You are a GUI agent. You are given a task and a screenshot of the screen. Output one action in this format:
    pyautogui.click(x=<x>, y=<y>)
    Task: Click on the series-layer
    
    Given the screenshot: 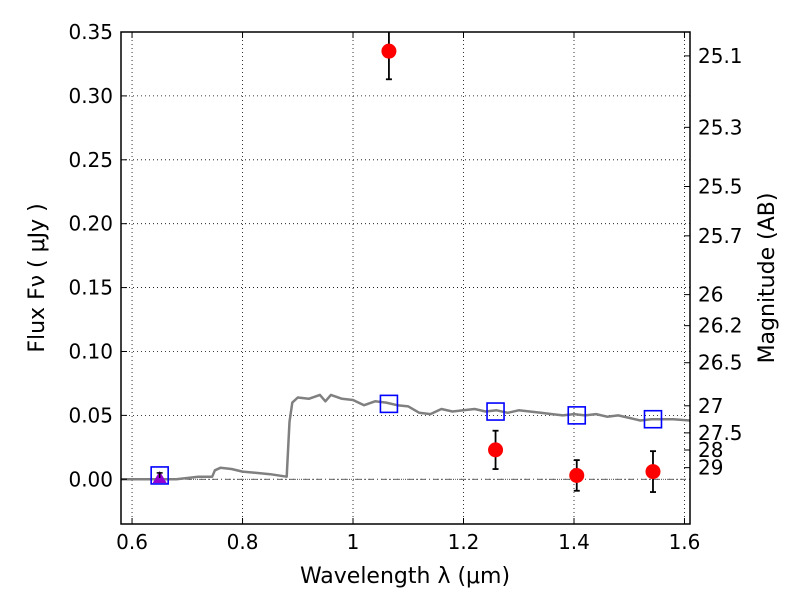 What is the action you would take?
    pyautogui.click(x=405, y=439)
    